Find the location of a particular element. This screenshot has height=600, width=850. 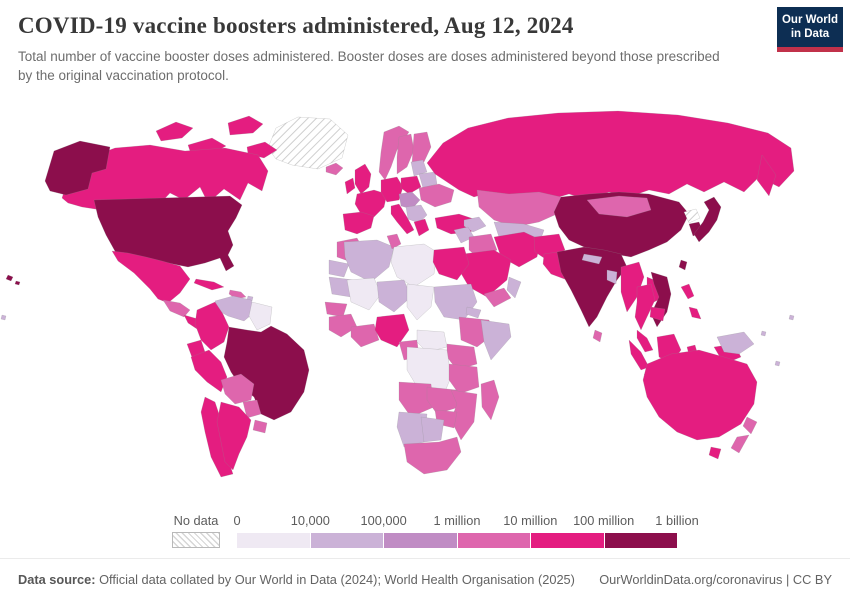

country-italy is located at coordinates (402, 219).